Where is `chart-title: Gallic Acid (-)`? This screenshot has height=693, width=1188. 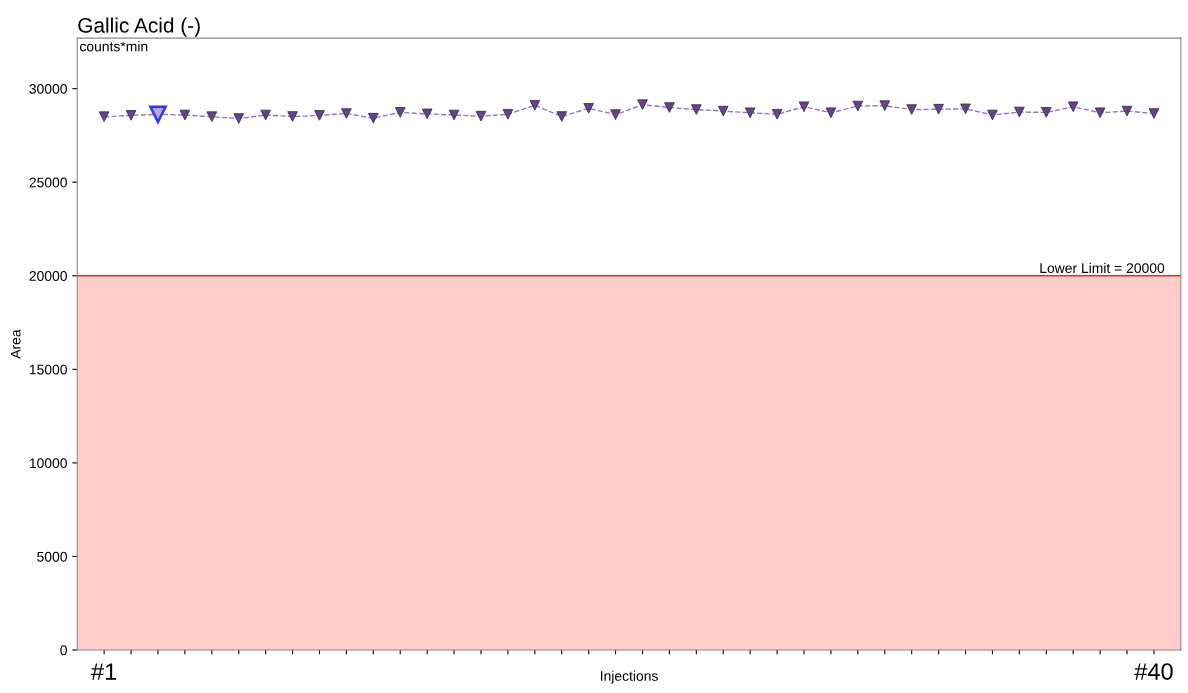
chart-title: Gallic Acid (-) is located at coordinates (139, 27).